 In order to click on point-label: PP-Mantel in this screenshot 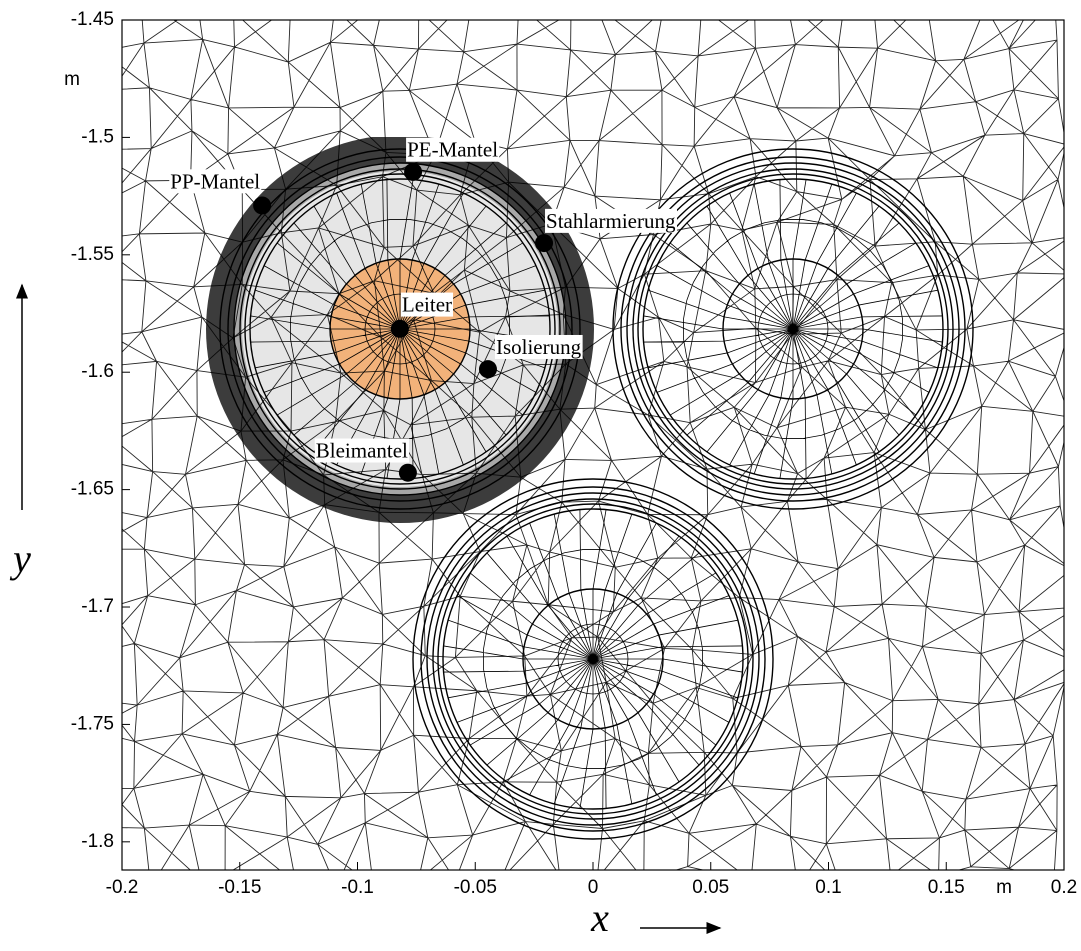, I will do `click(215, 181)`.